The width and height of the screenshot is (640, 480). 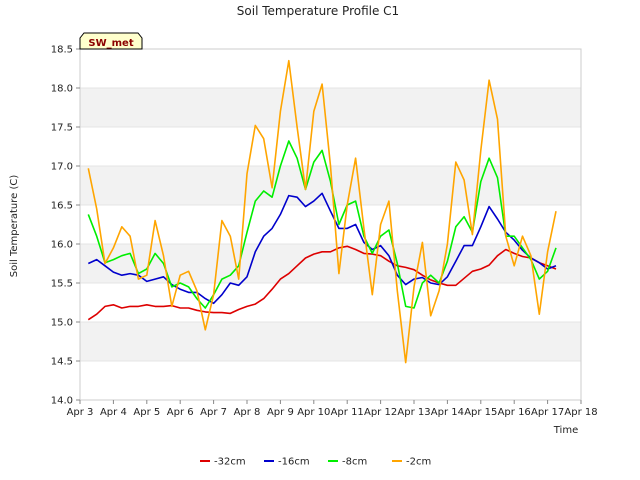 I want to click on legend-item: -2cm, so click(x=411, y=462).